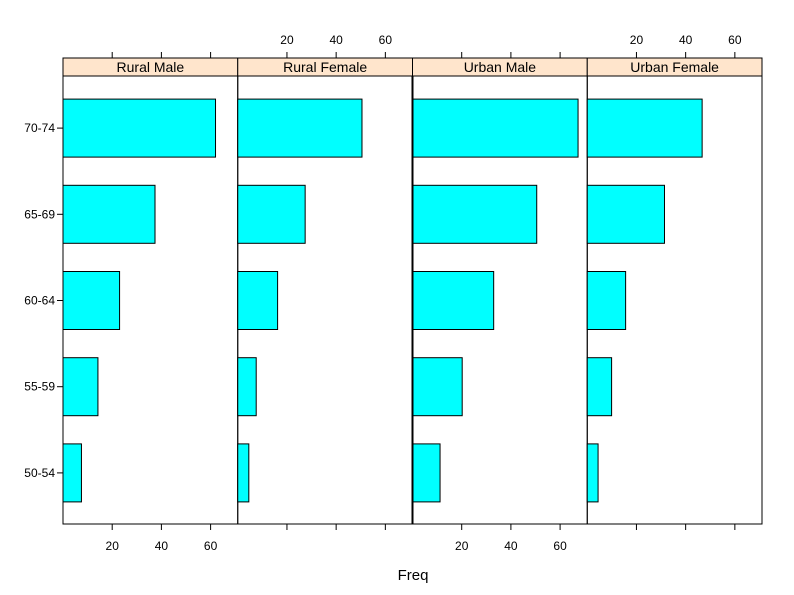 Image resolution: width=794 pixels, height=595 pixels. I want to click on x-tick-label-rural-female-20: 20, so click(287, 40).